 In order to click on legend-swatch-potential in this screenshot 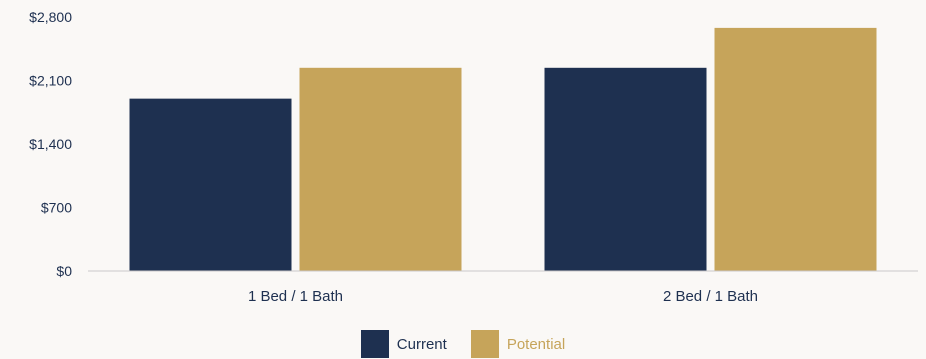, I will do `click(484, 344)`.